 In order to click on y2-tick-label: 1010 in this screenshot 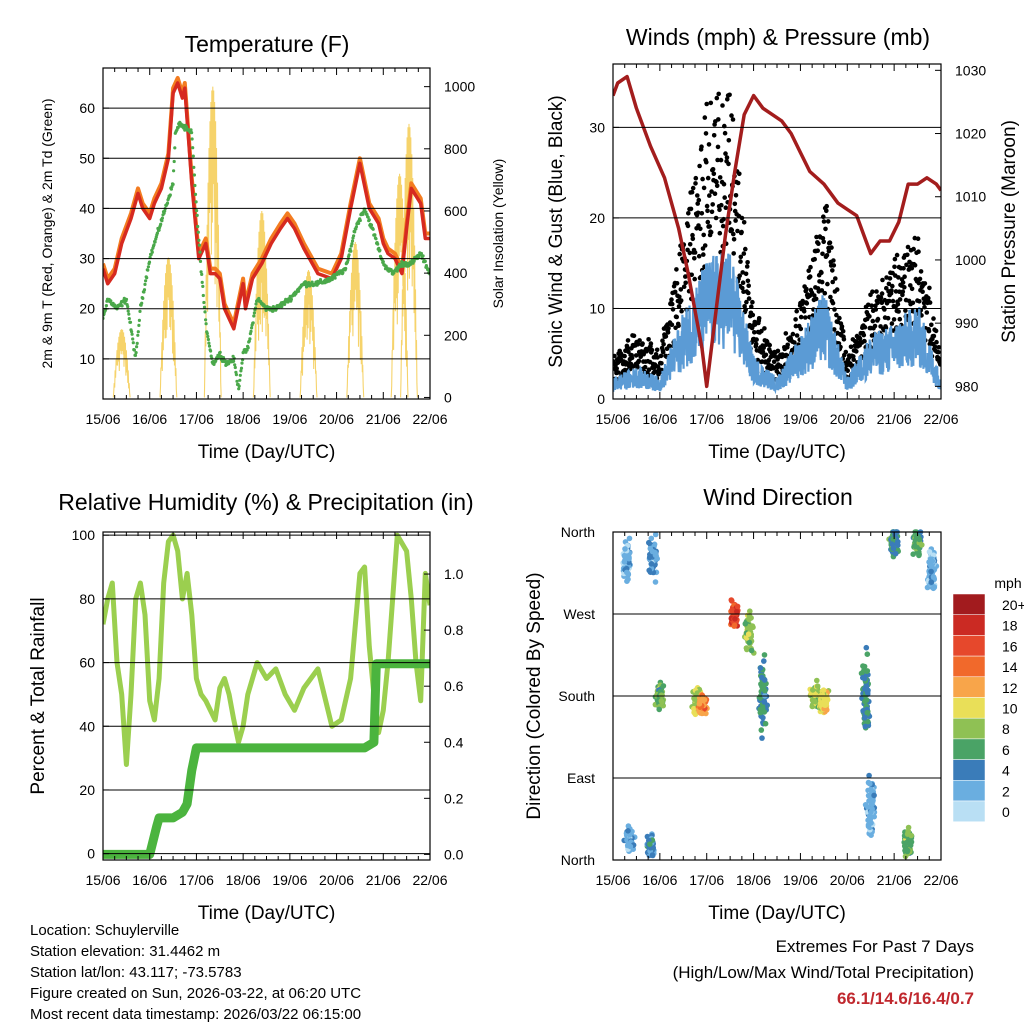, I will do `click(970, 197)`.